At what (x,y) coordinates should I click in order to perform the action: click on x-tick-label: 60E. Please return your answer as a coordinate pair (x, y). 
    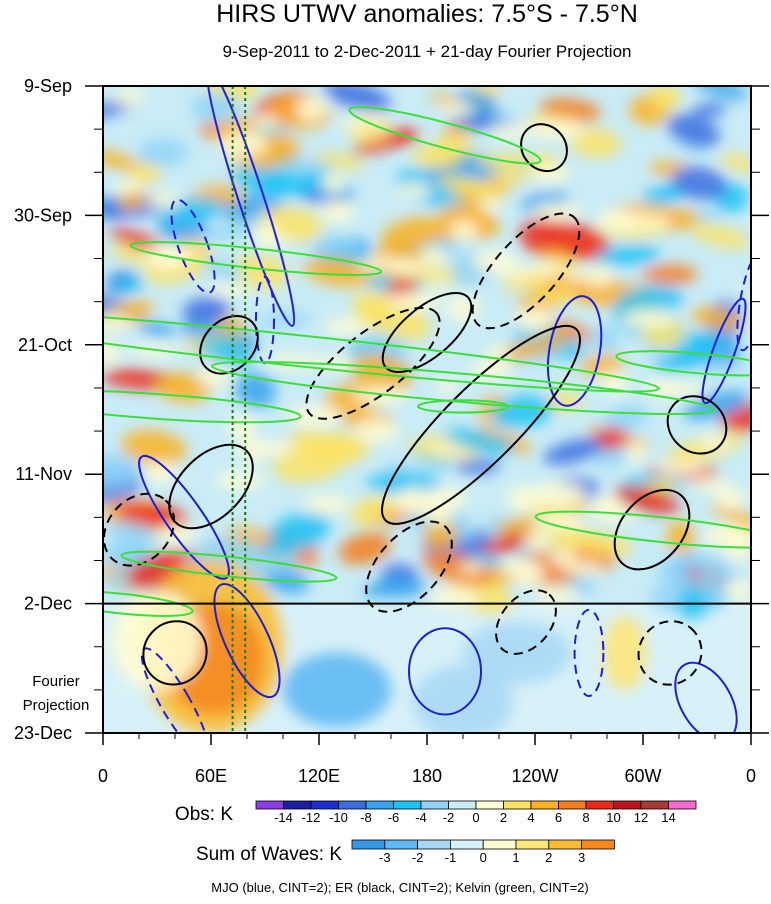
    Looking at the image, I should click on (211, 776).